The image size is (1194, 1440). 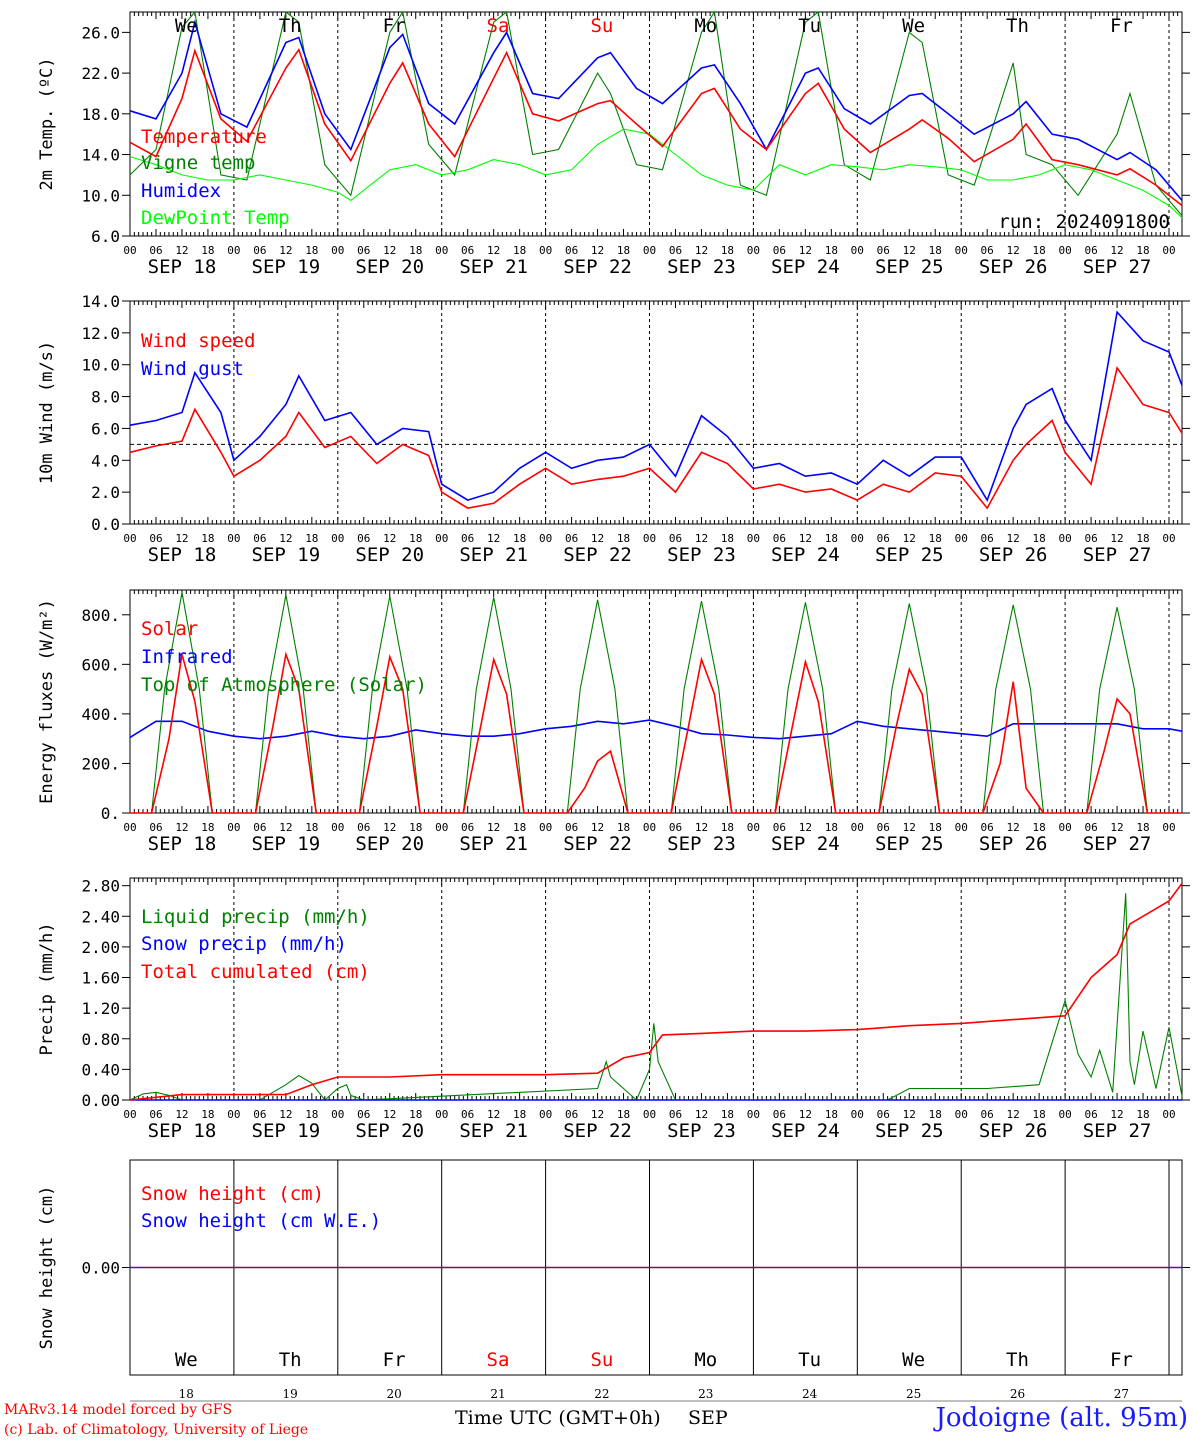 What do you see at coordinates (290, 1394) in the screenshot?
I see `day-number-label: 19` at bounding box center [290, 1394].